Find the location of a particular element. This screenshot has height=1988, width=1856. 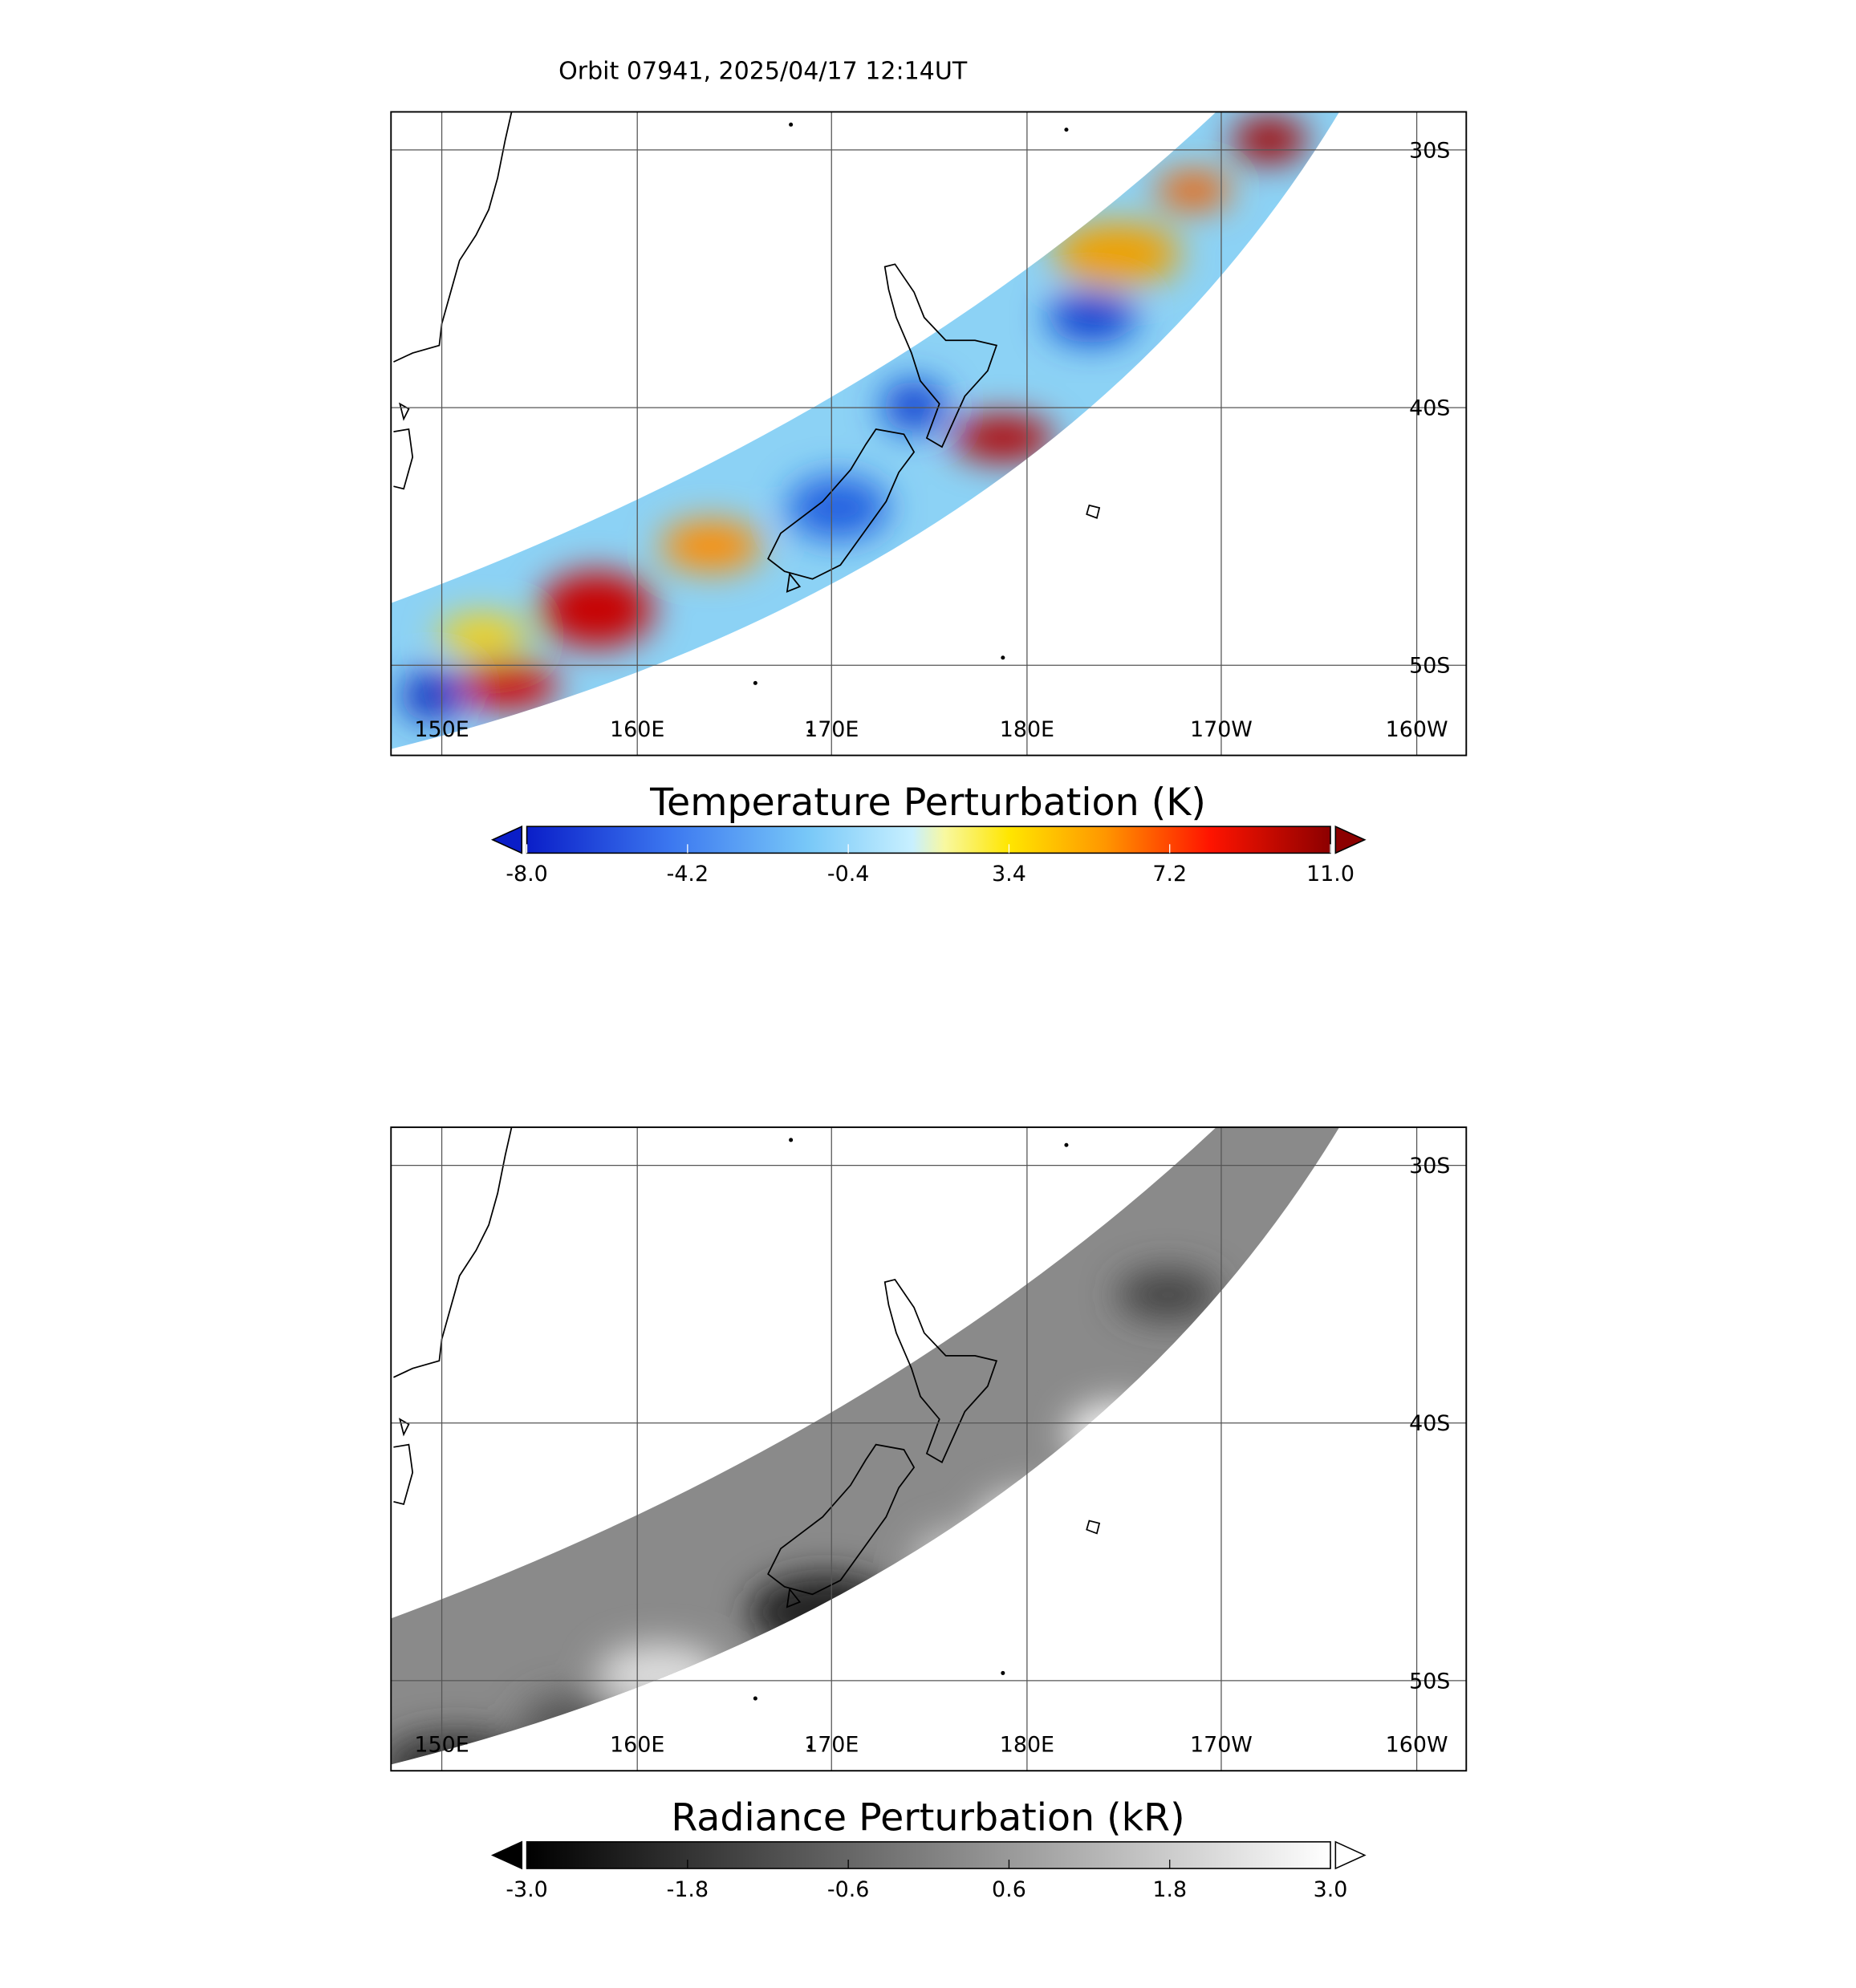

blobs is located at coordinates (854, 418).